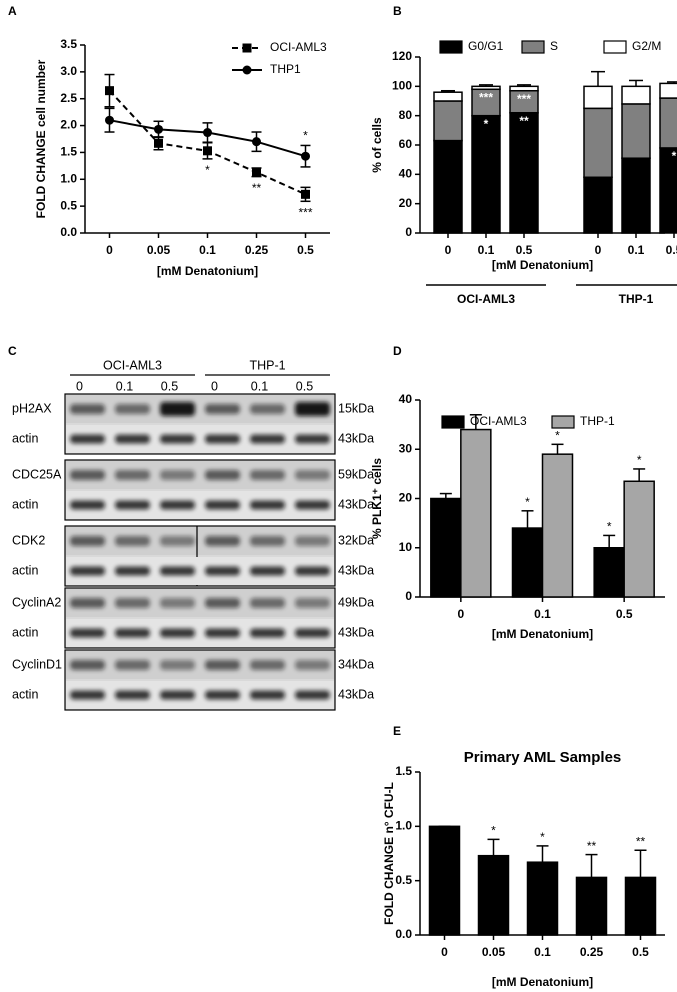 Image resolution: width=677 pixels, height=992 pixels. I want to click on legend-label: THP-1, so click(597, 421).